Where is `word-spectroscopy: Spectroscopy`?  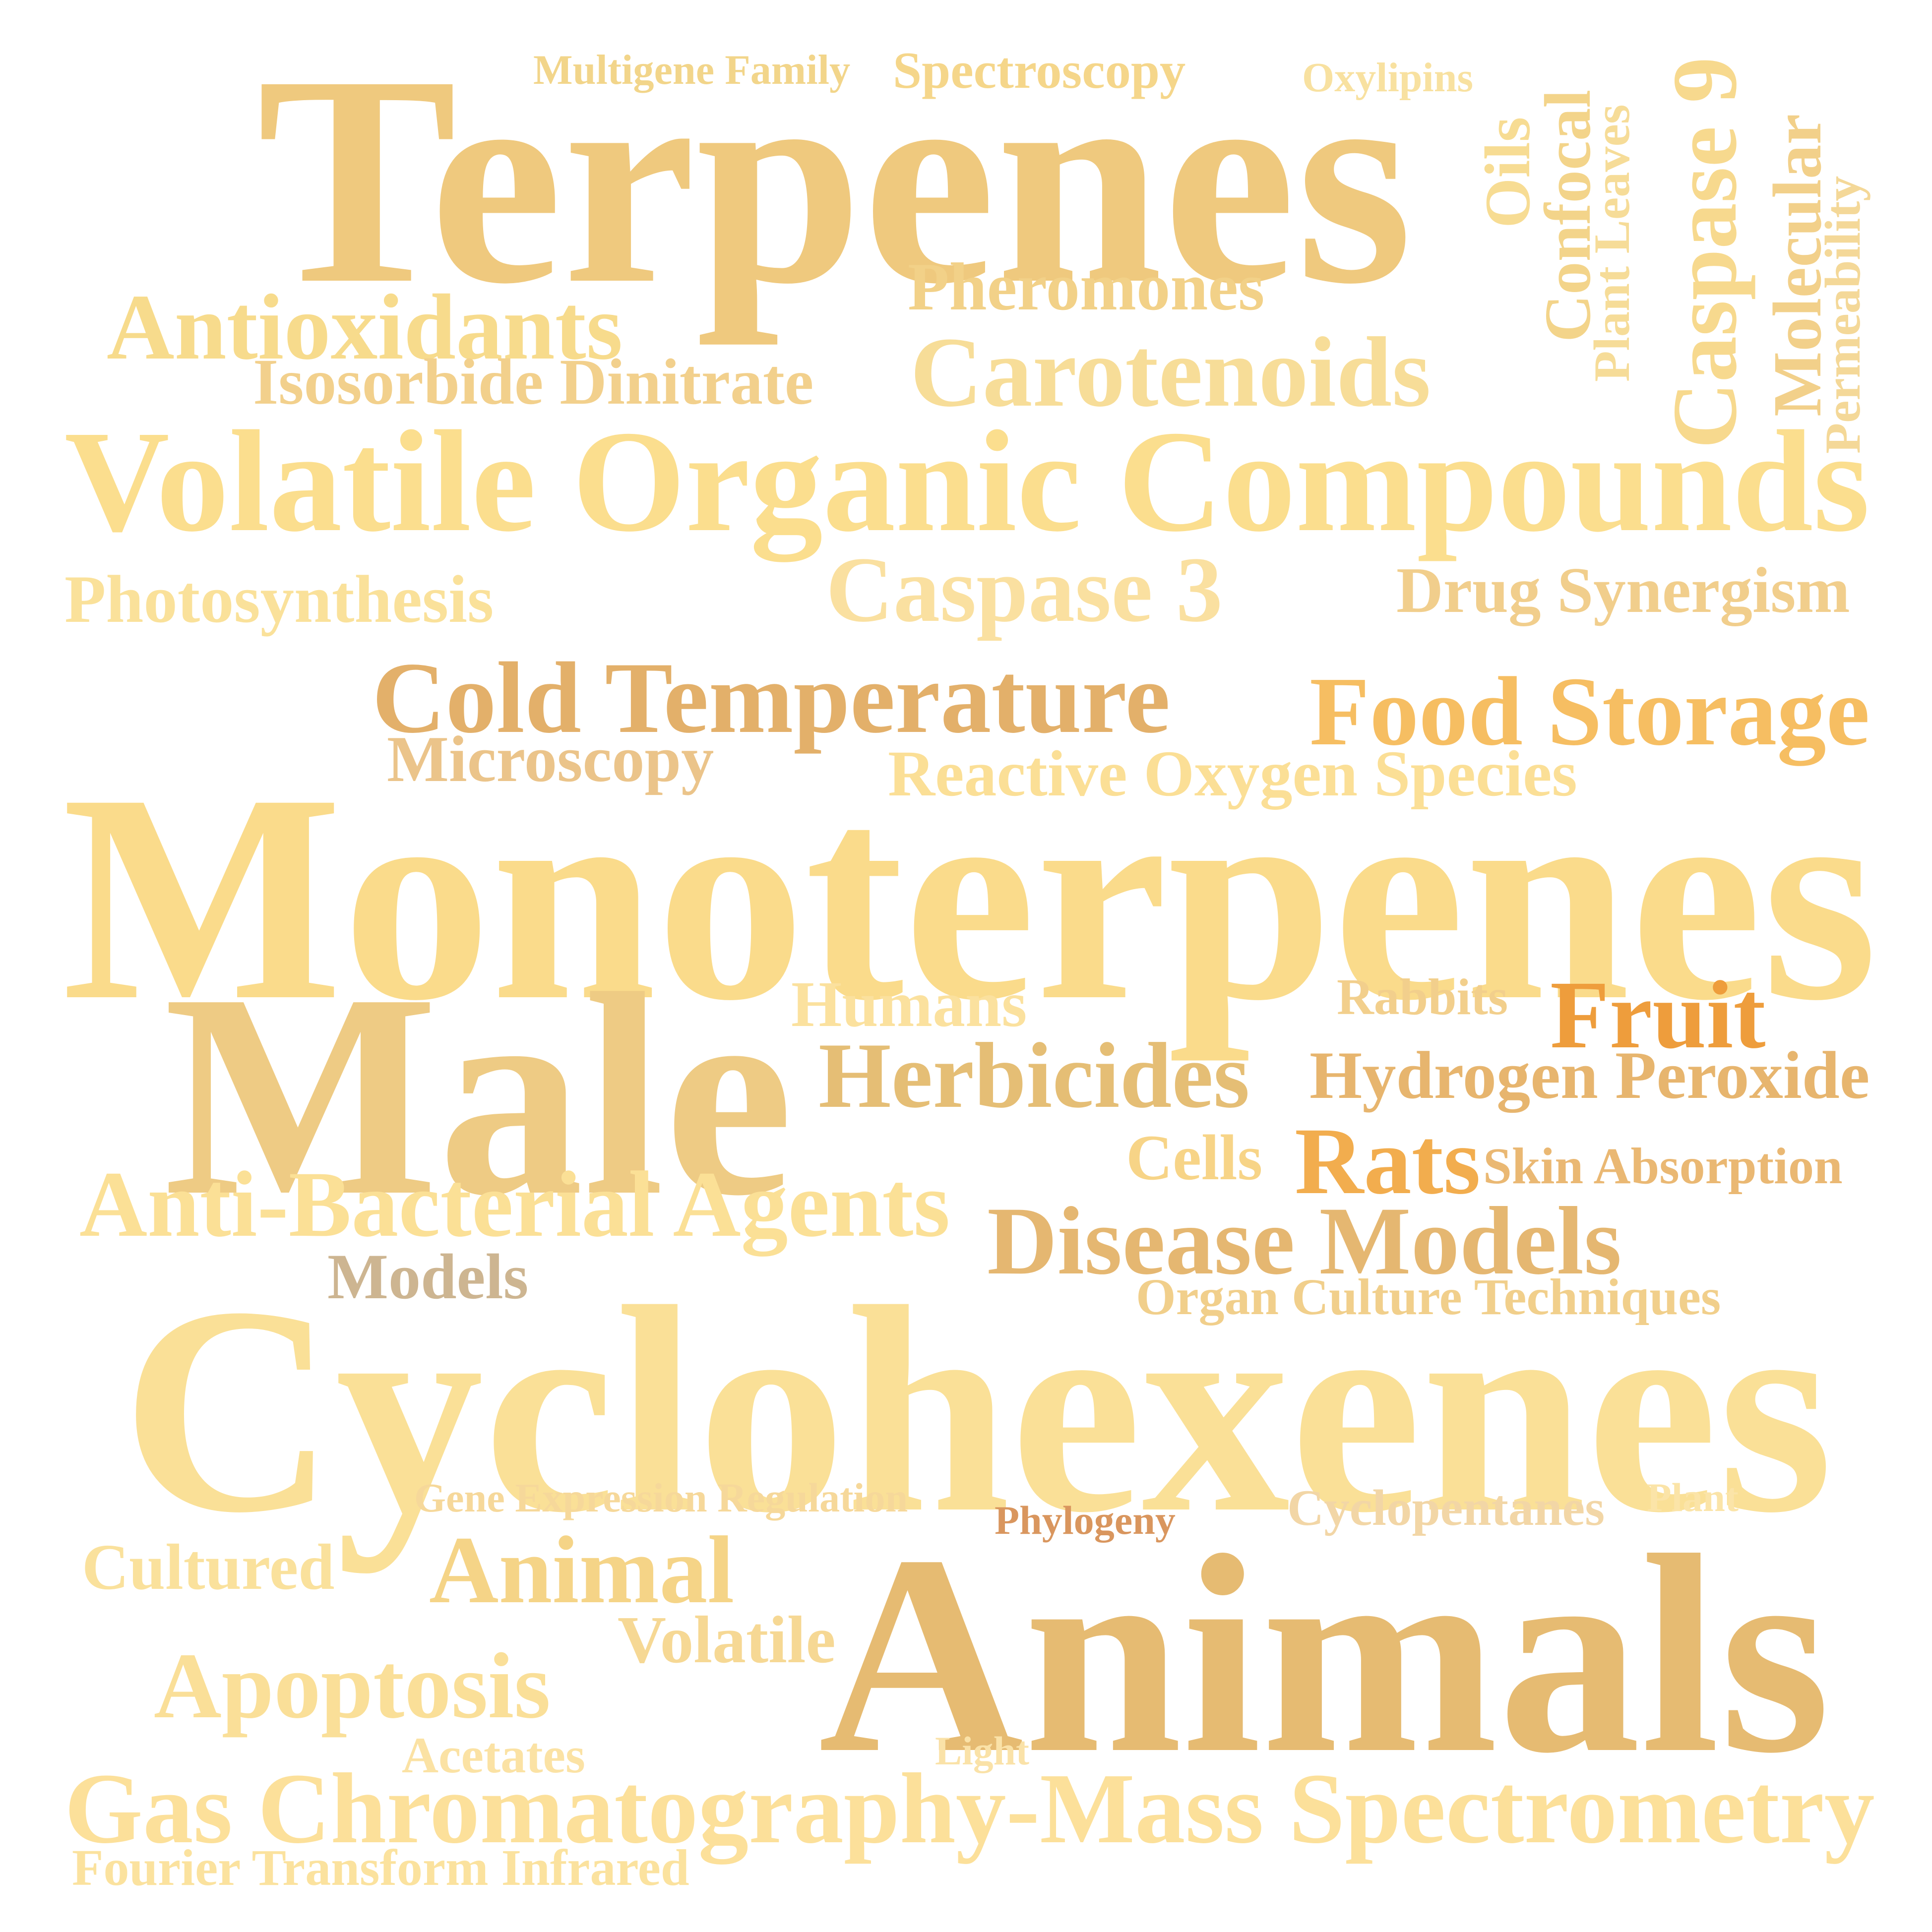 word-spectroscopy: Spectroscopy is located at coordinates (1039, 70).